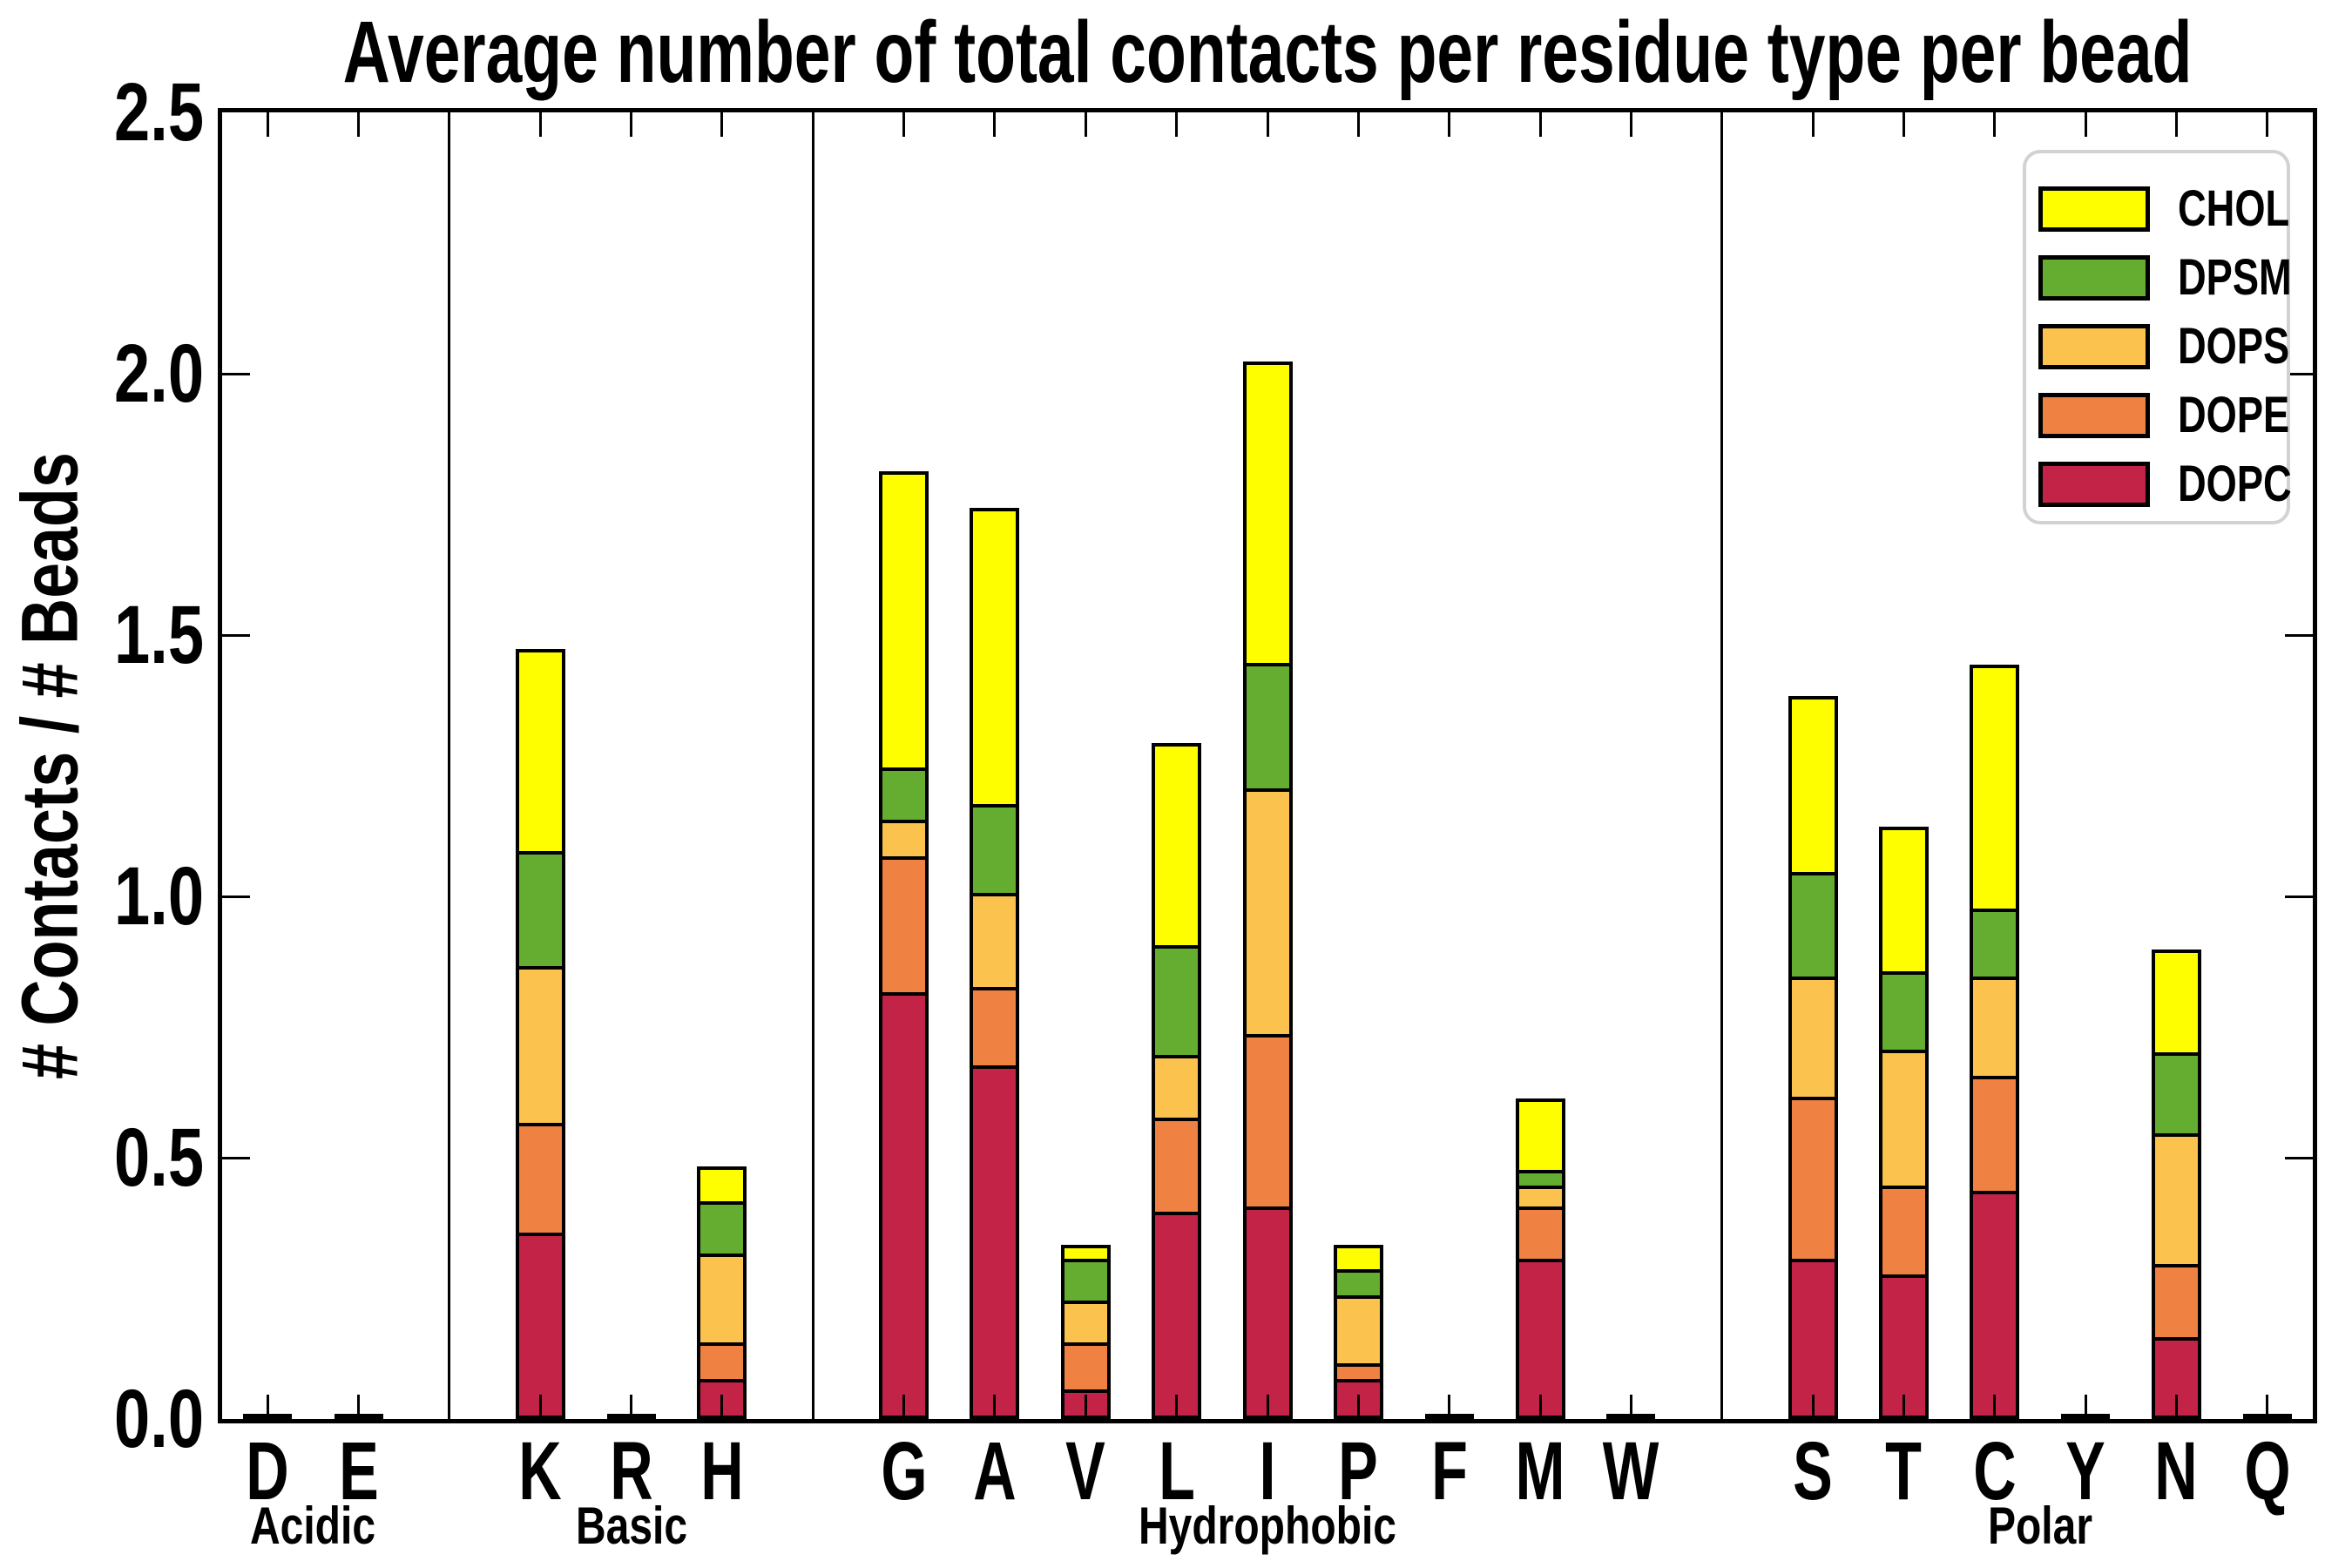  I want to click on bar-V, so click(1085, 1332).